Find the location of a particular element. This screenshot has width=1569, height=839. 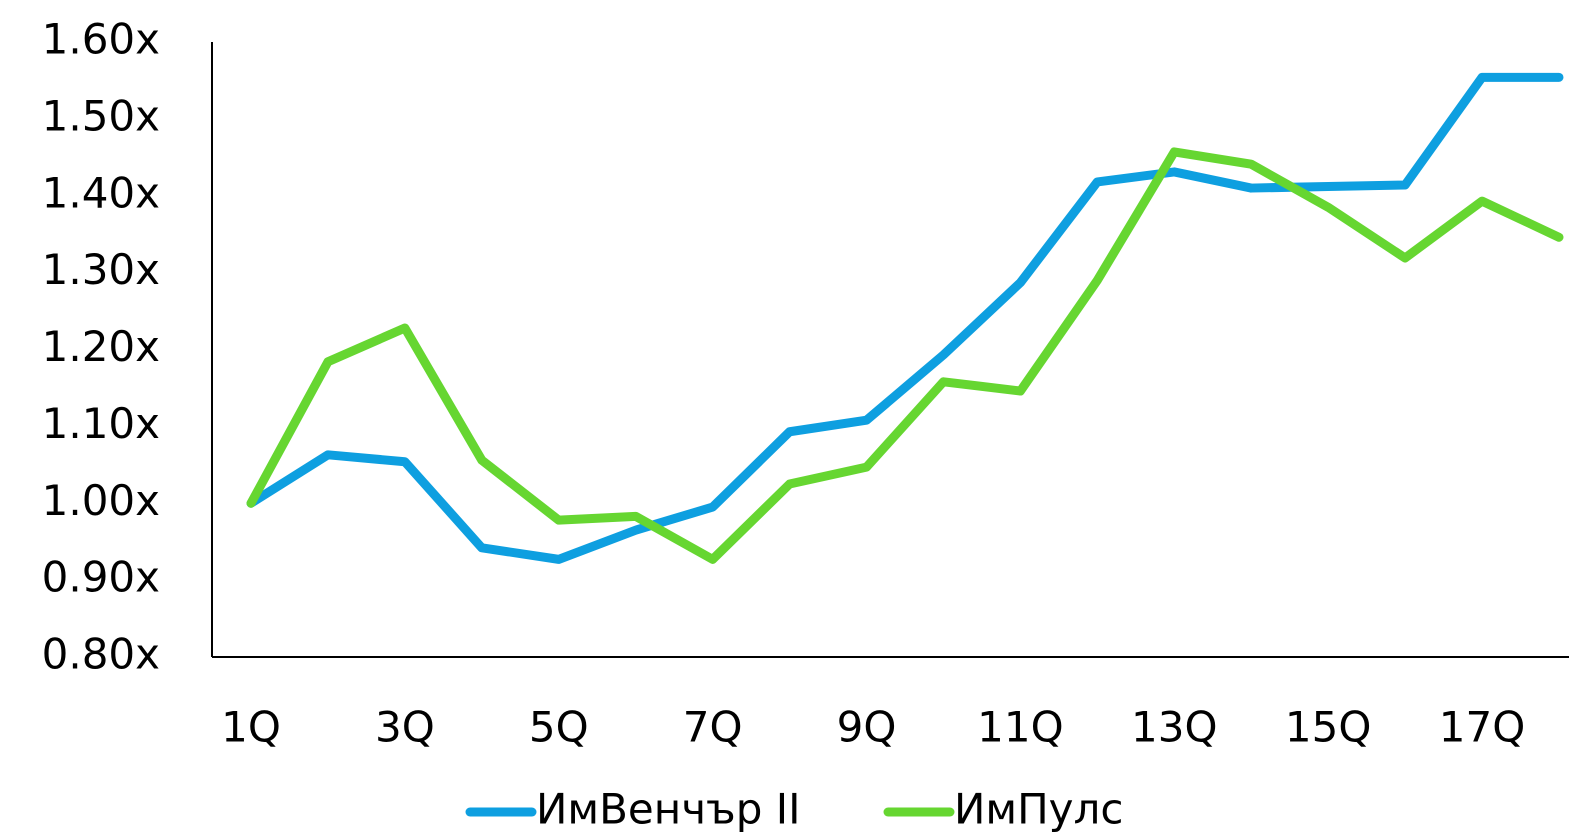

x-tick-label: 5Q is located at coordinates (559, 727).